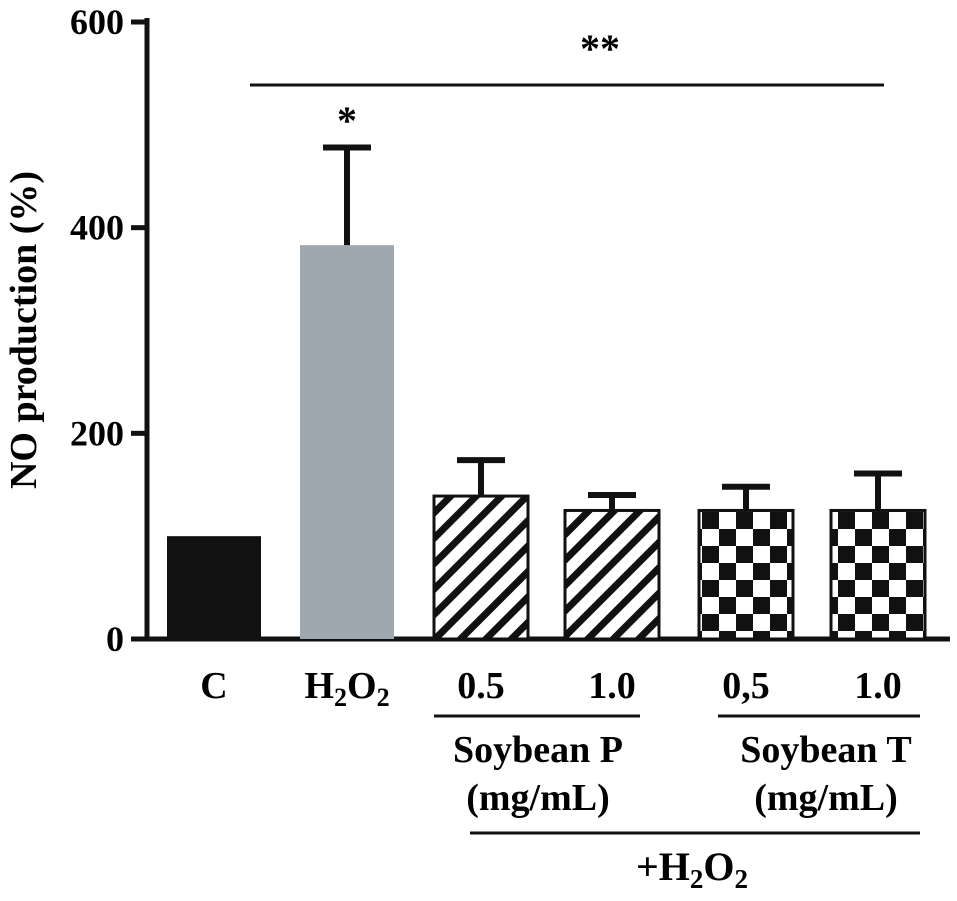  Describe the element at coordinates (746, 686) in the screenshot. I see `x-tick-label-t-0.5: 0,5` at that location.